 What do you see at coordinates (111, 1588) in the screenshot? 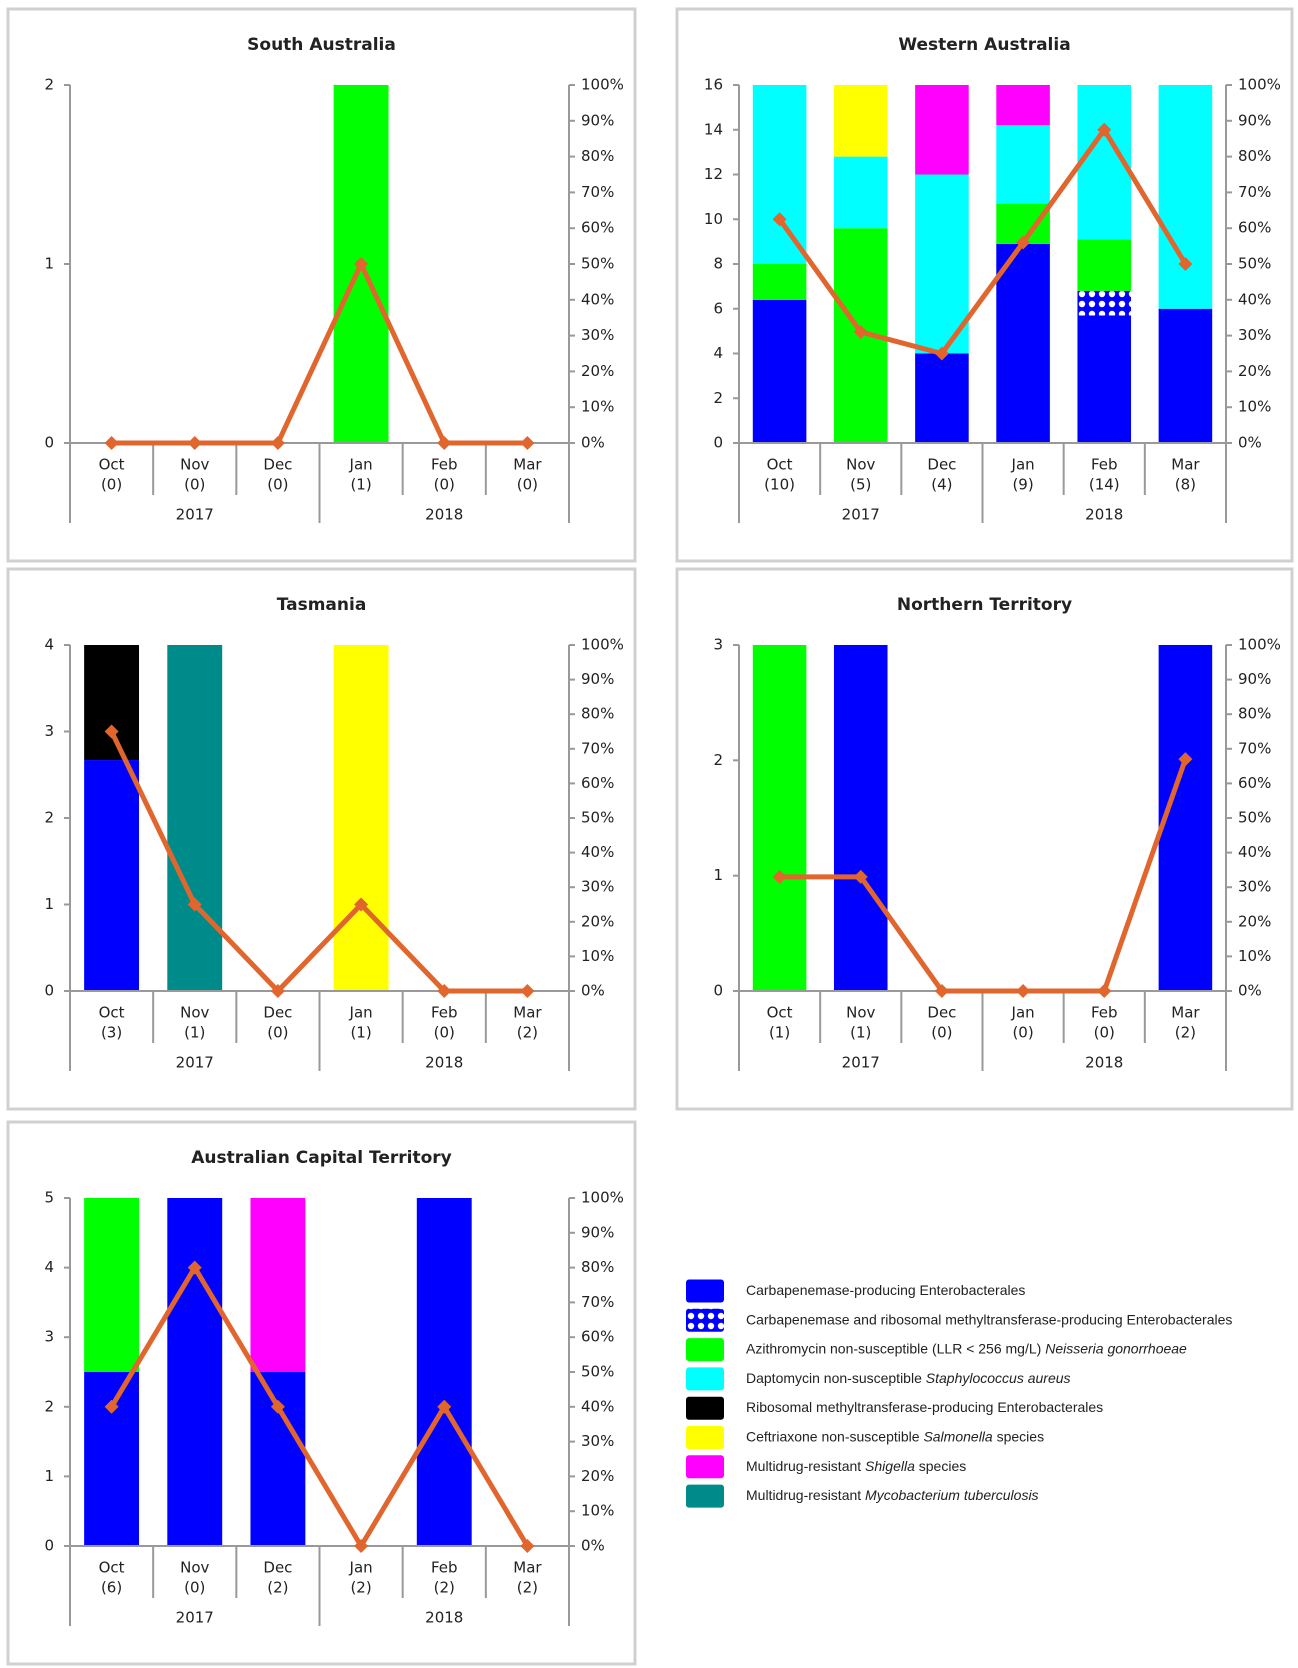
I see `x-tick-note: (6)` at bounding box center [111, 1588].